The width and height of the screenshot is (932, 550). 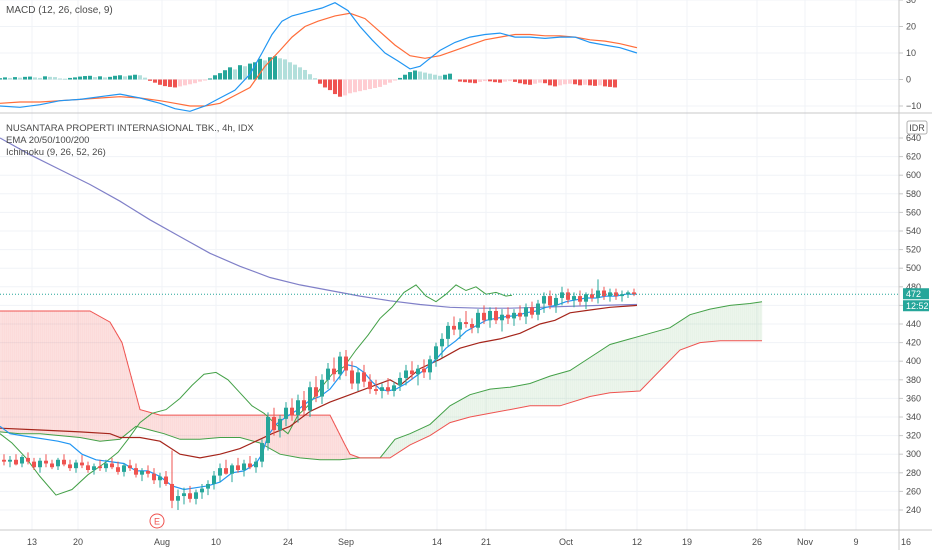 What do you see at coordinates (917, 127) in the screenshot?
I see `currency-badge: IDR` at bounding box center [917, 127].